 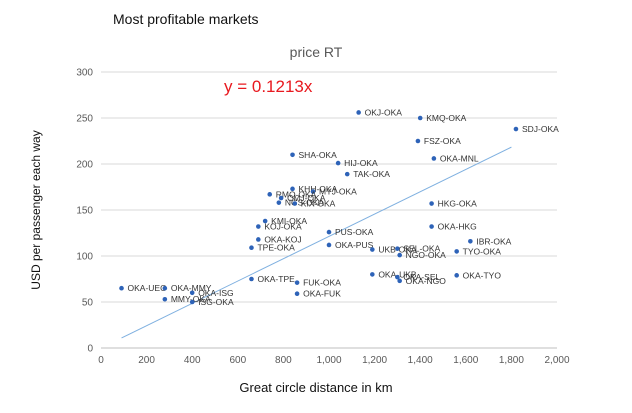 I want to click on data-point-label: PUS-OKA, so click(x=354, y=232).